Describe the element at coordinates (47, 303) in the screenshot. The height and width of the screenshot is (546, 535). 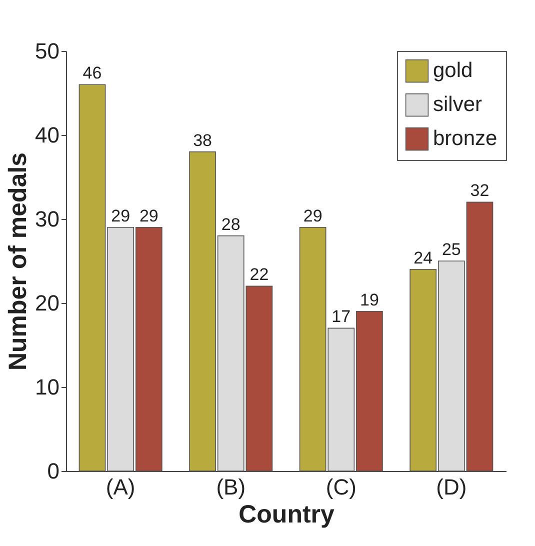
I see `y-tick-label: 20` at that location.